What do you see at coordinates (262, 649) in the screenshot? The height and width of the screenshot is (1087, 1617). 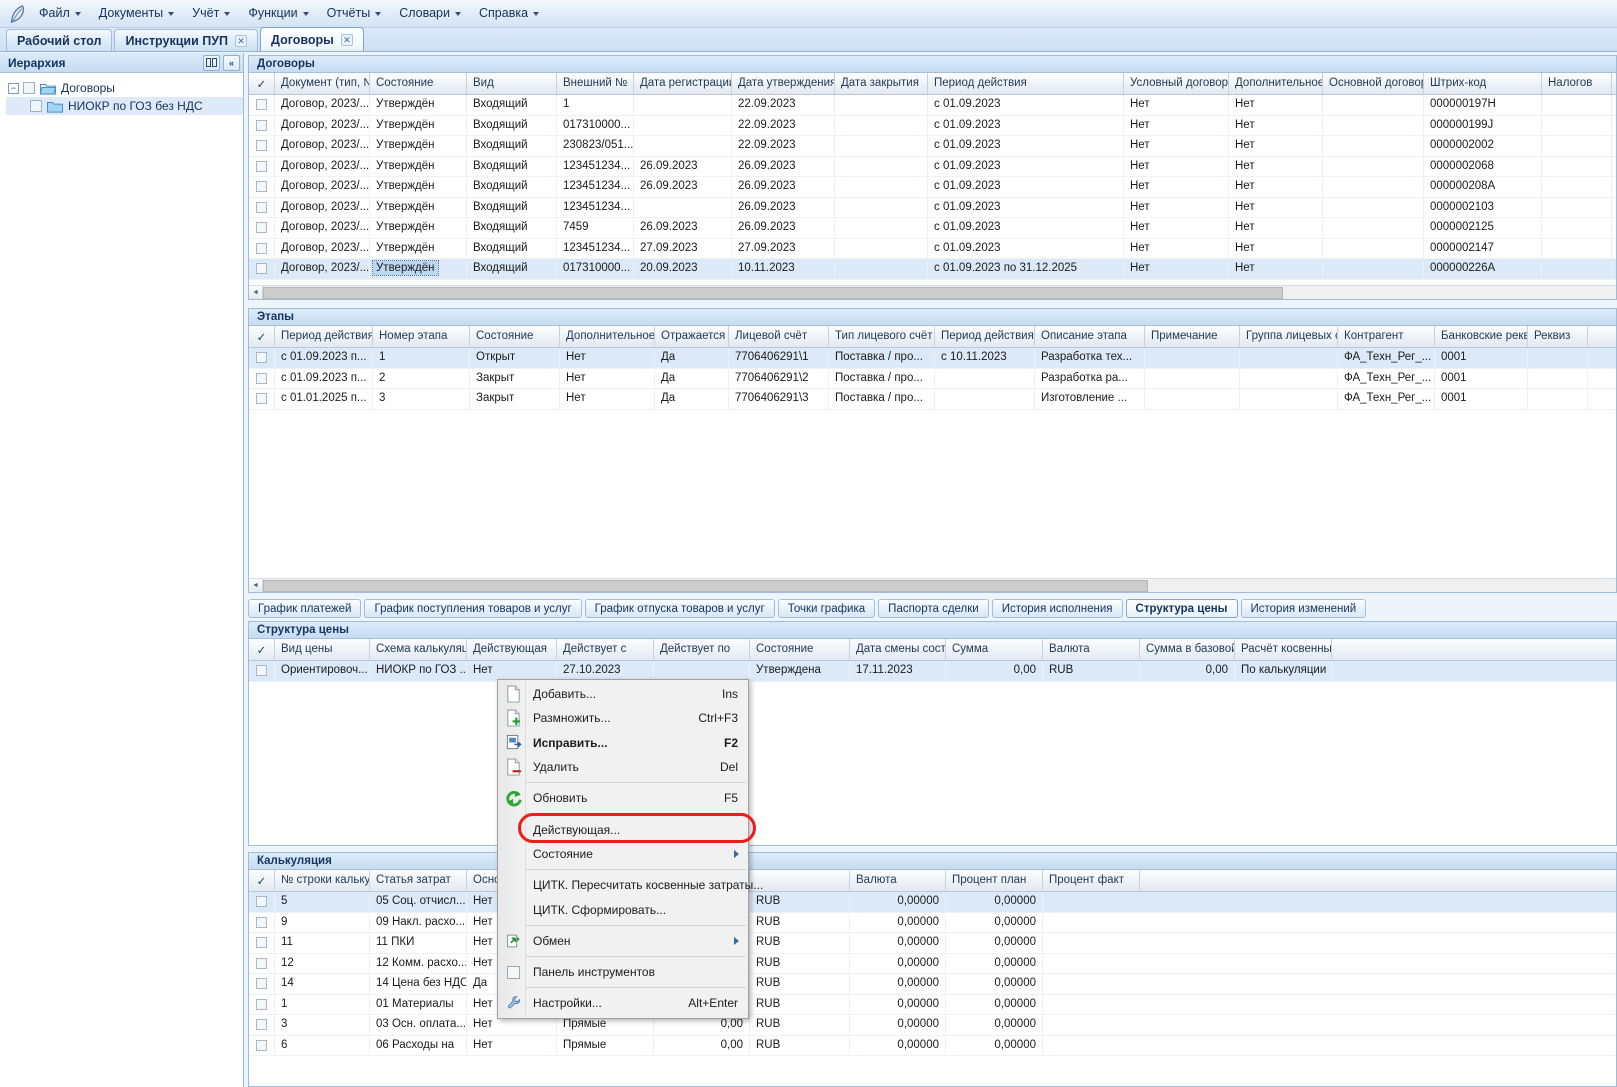 I see `column-header-check: ✓` at bounding box center [262, 649].